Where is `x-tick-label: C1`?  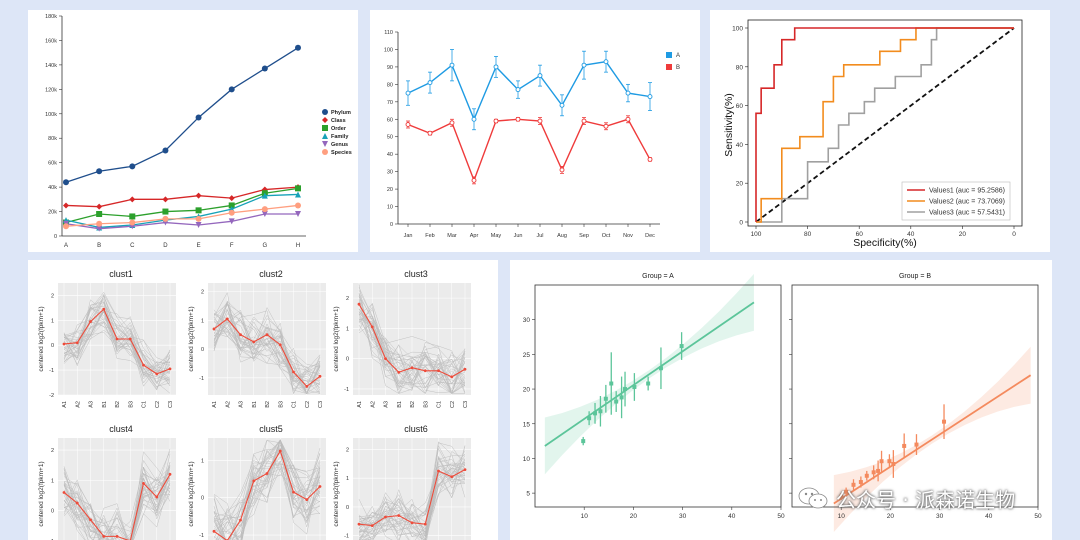
x-tick-label: C1 is located at coordinates (295, 404).